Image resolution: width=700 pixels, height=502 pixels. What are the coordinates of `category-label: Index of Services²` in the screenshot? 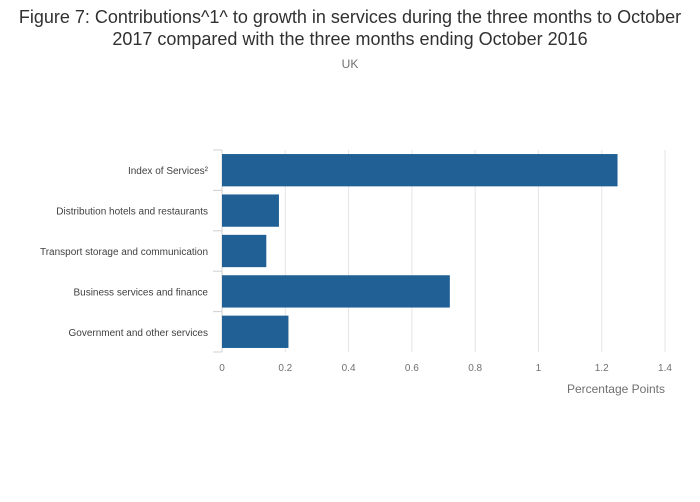 It's located at (168, 171).